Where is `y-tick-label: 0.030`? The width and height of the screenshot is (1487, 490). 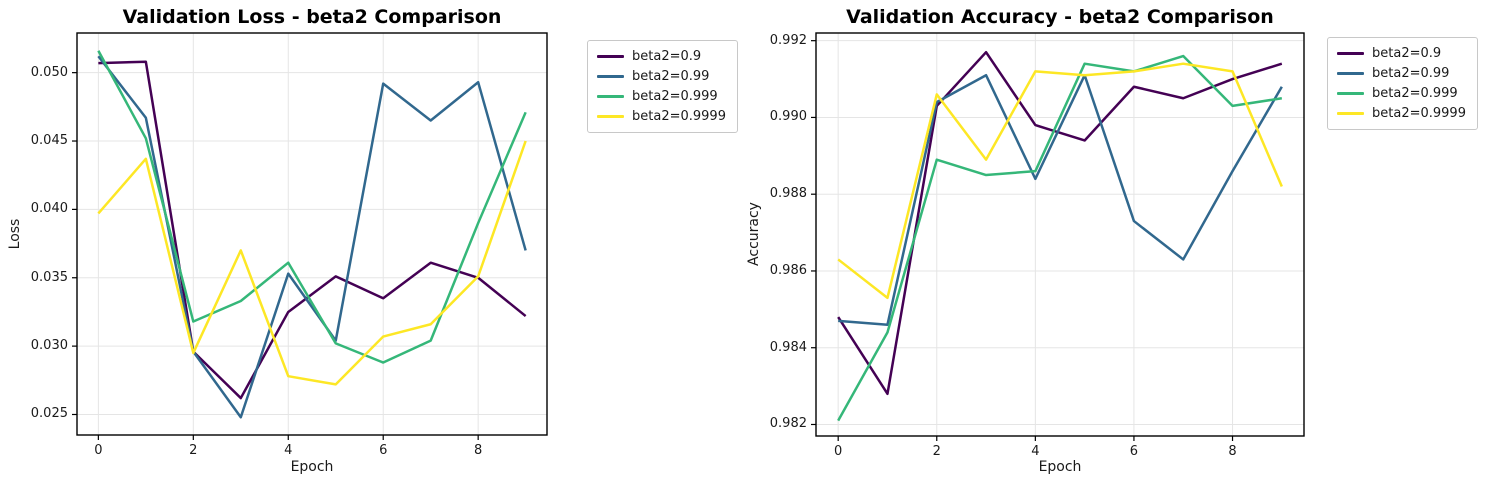 y-tick-label: 0.030 is located at coordinates (49, 346).